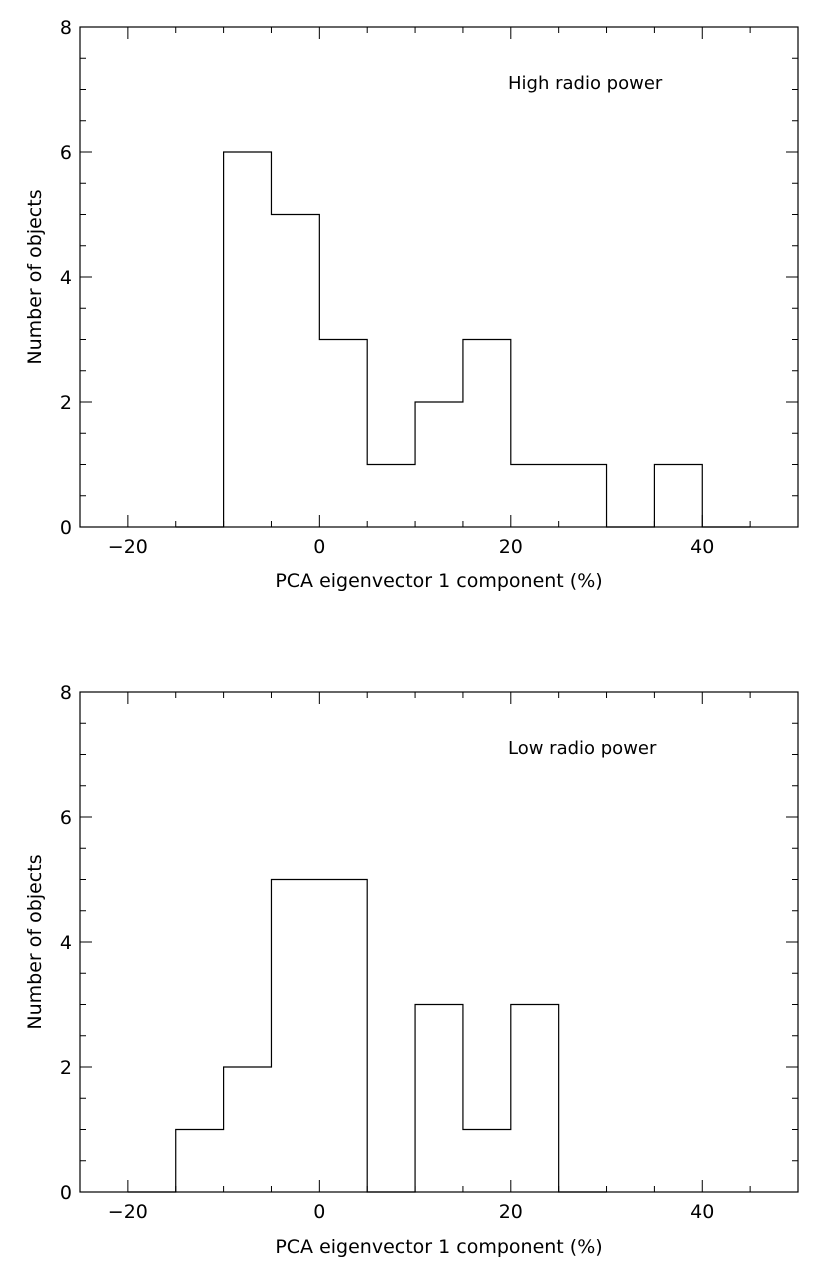 Image resolution: width=830 pixels, height=1283 pixels. Describe the element at coordinates (585, 83) in the screenshot. I see `panel-annotation: High radio power` at that location.